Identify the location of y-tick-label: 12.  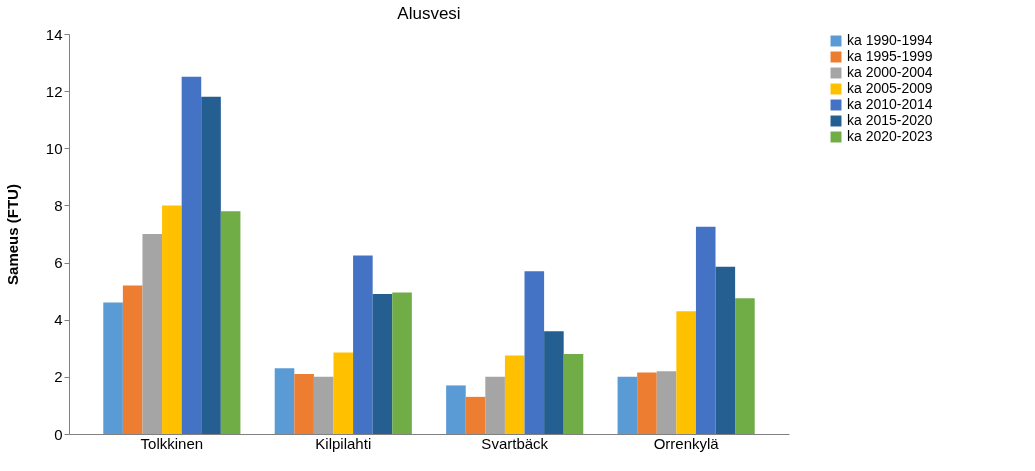
(54, 91).